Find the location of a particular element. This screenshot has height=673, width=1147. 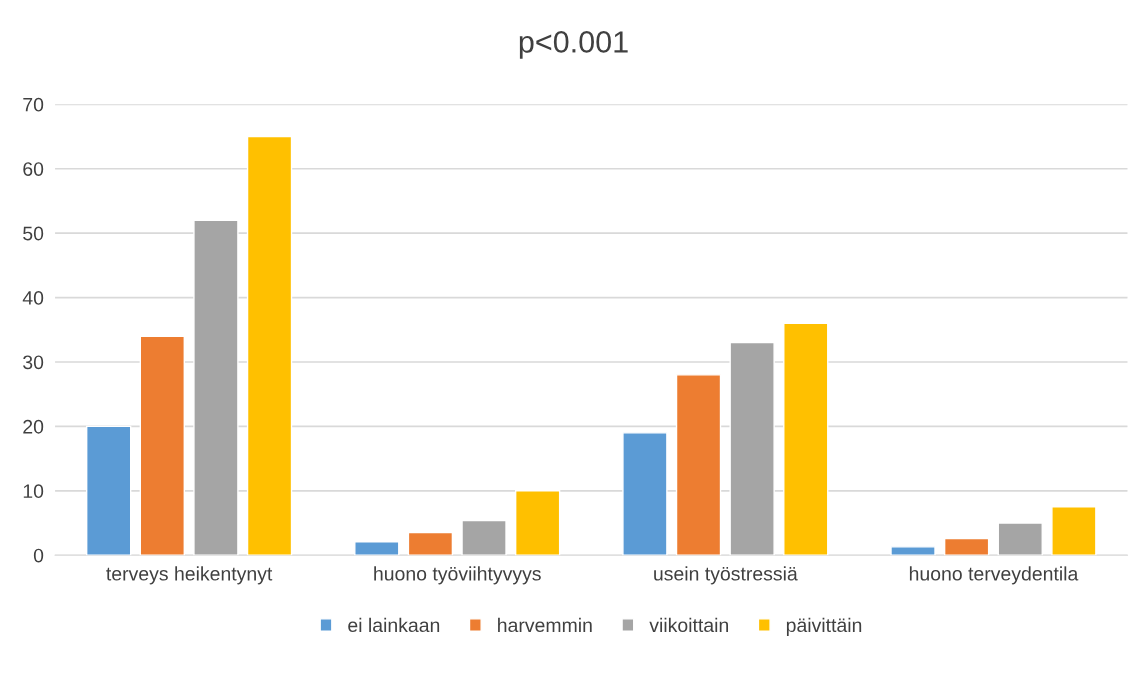

legend-label: päivittäin is located at coordinates (824, 626).